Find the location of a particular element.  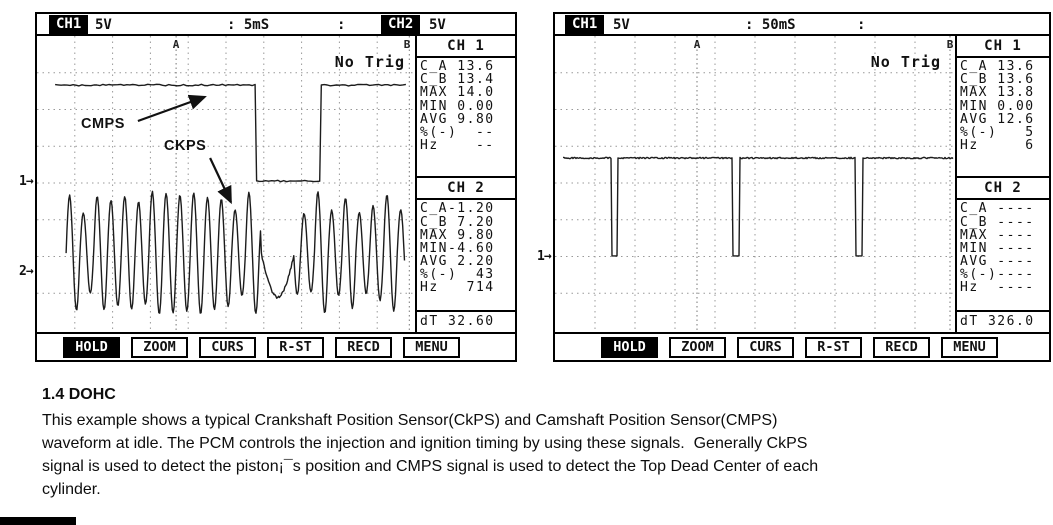

ckps-annotation: CKPS is located at coordinates (185, 146).